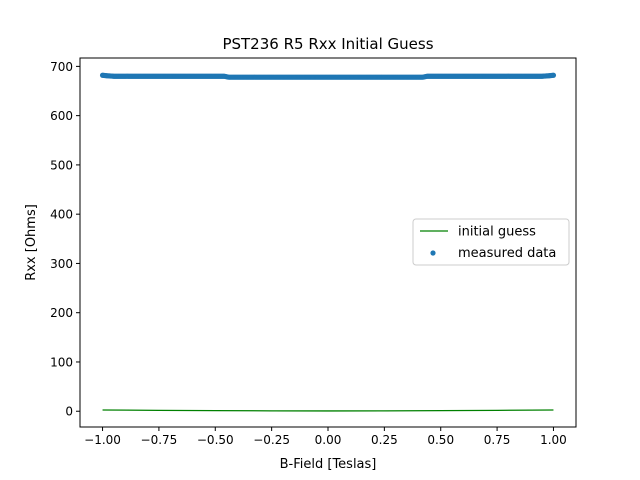 This screenshot has width=640, height=480. Describe the element at coordinates (440, 440) in the screenshot. I see `x-tick-label: 0.50` at that location.